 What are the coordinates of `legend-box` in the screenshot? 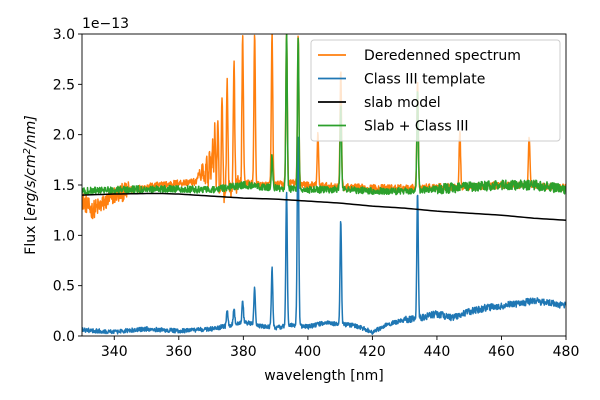 It's located at (435, 90).